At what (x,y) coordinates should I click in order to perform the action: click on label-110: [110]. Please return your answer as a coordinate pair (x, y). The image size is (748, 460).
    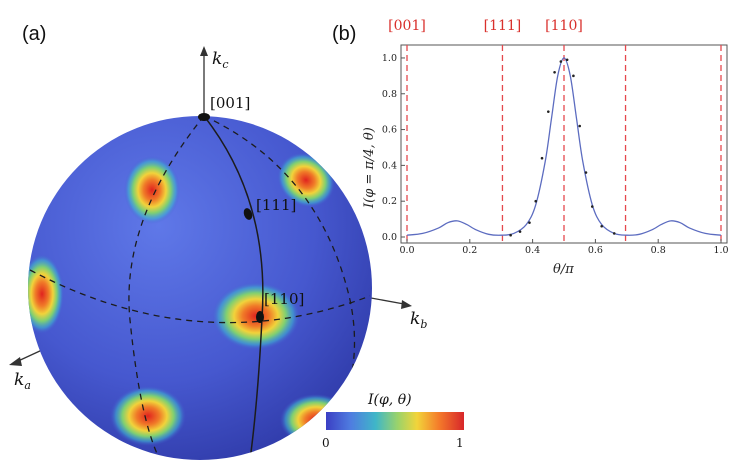
    Looking at the image, I should click on (284, 299).